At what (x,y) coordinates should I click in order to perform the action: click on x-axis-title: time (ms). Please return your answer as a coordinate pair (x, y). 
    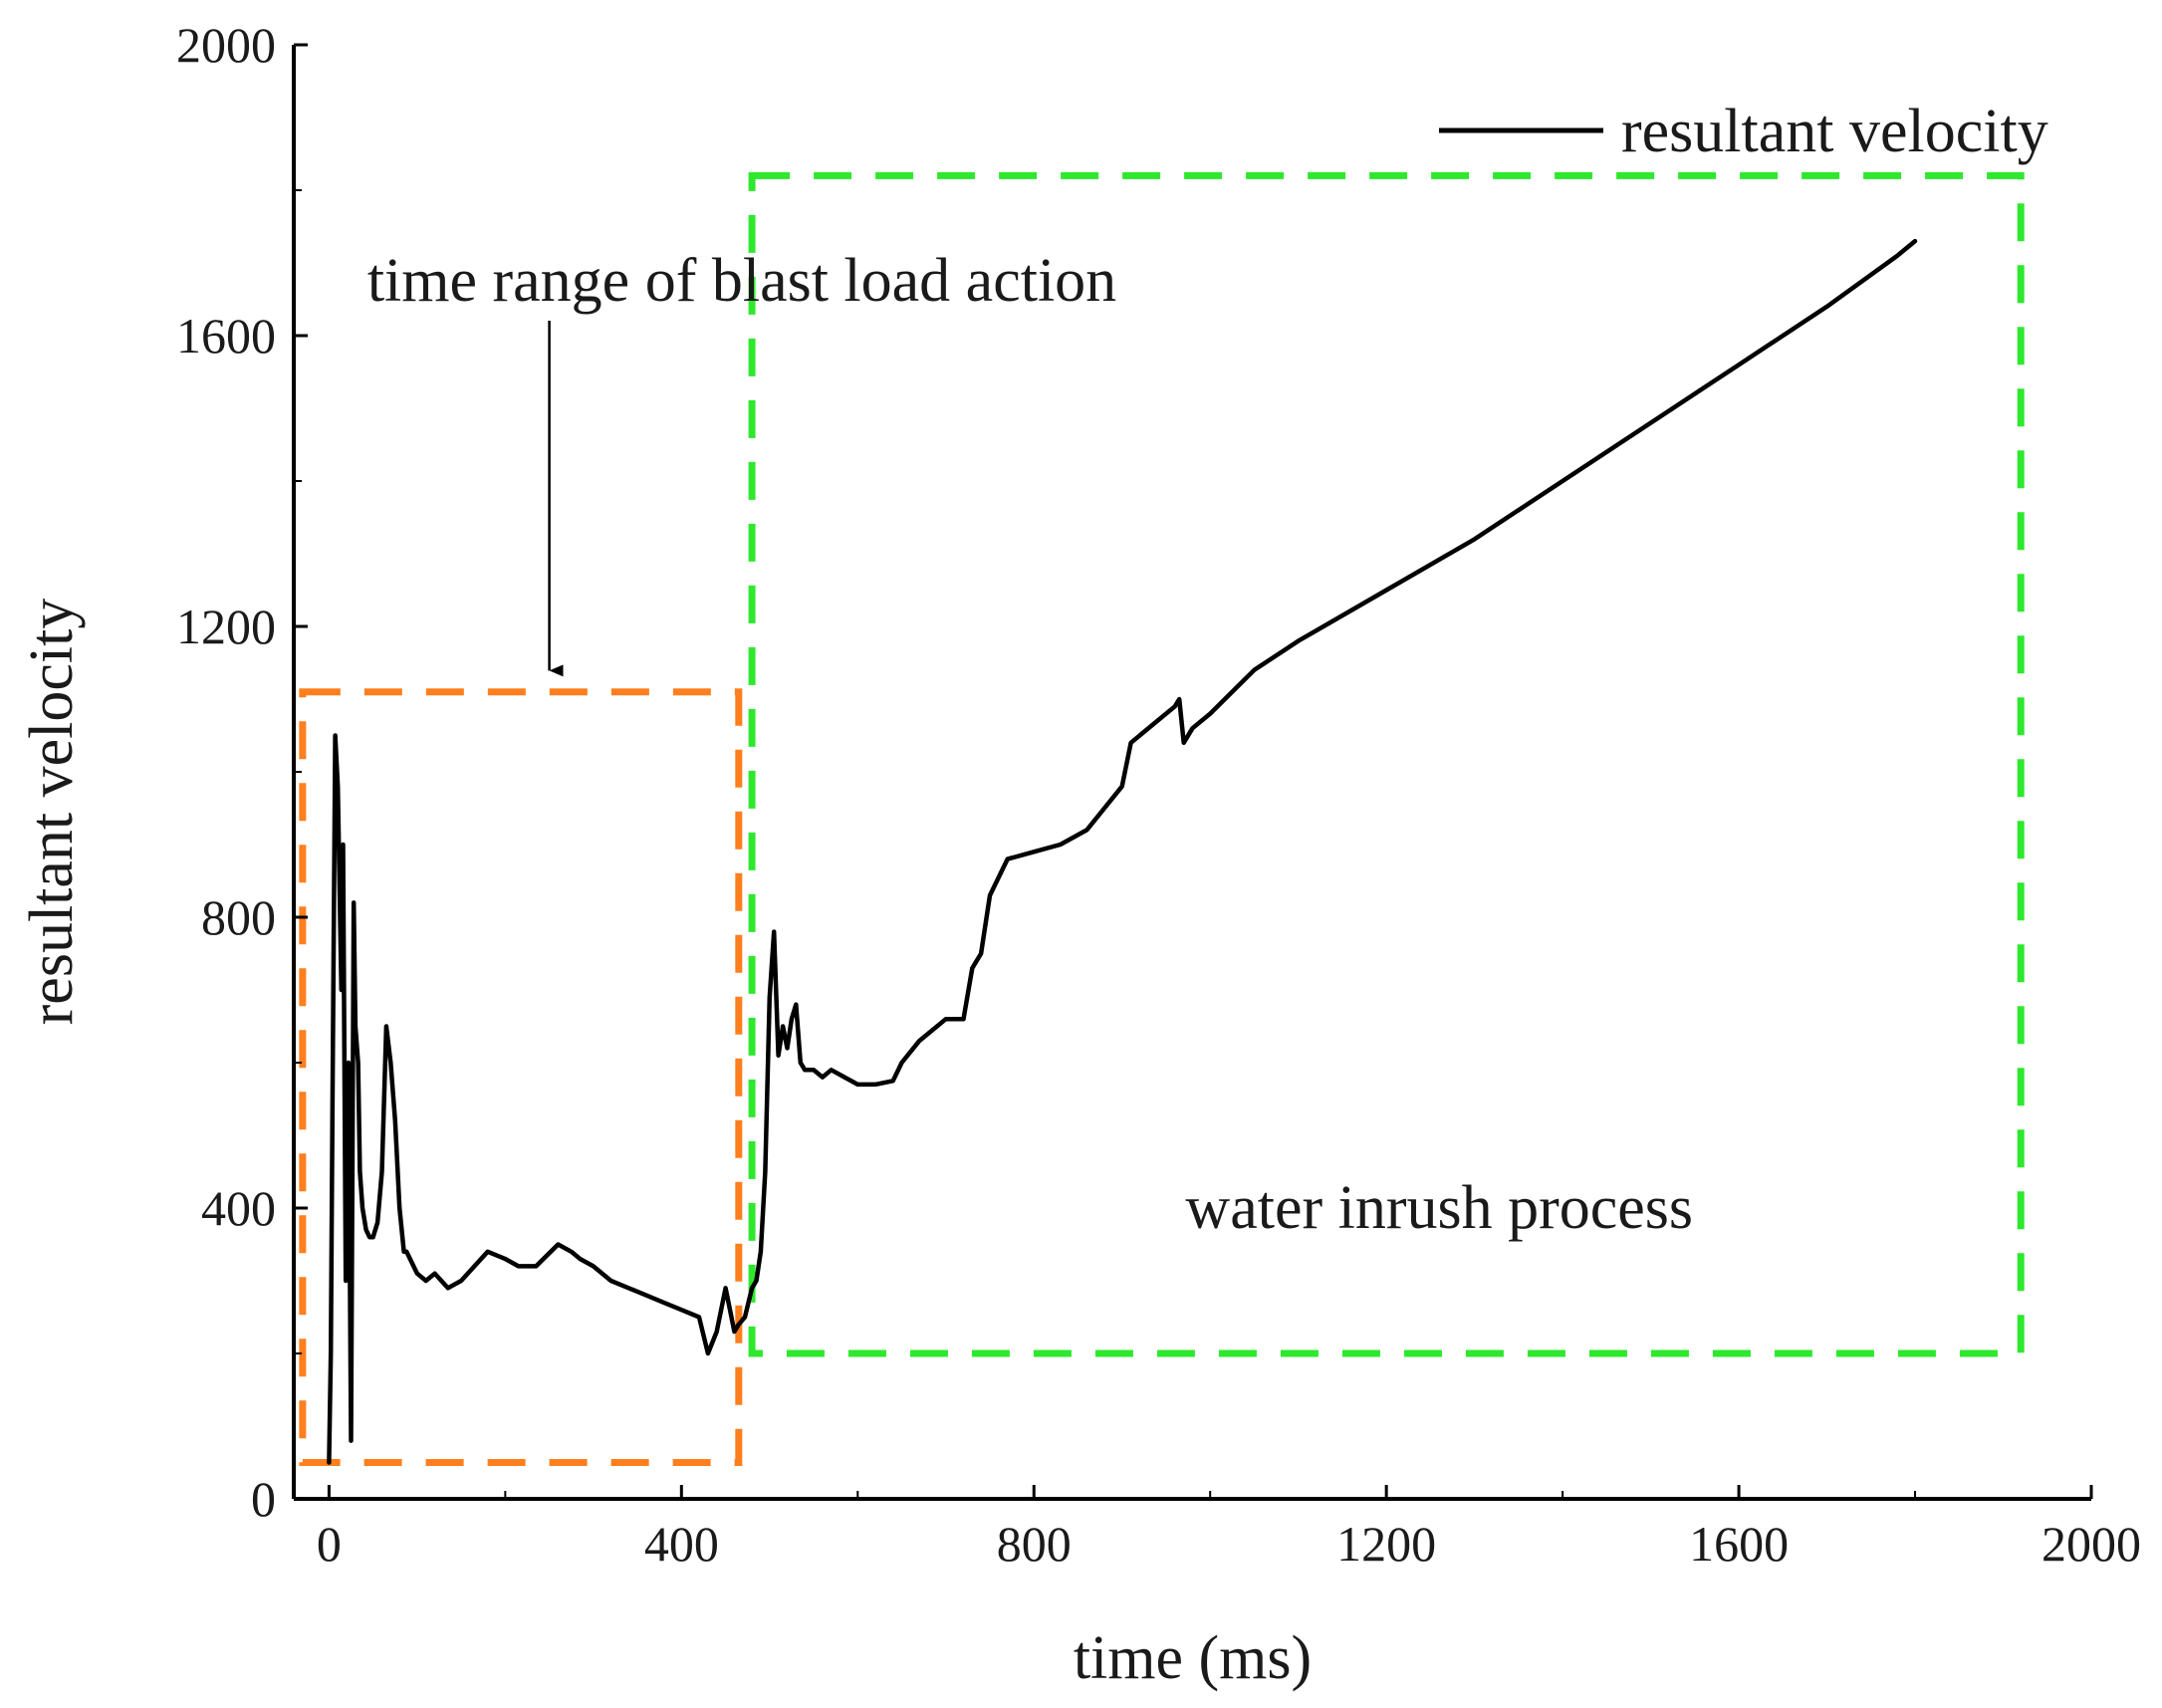
    Looking at the image, I should click on (1193, 1658).